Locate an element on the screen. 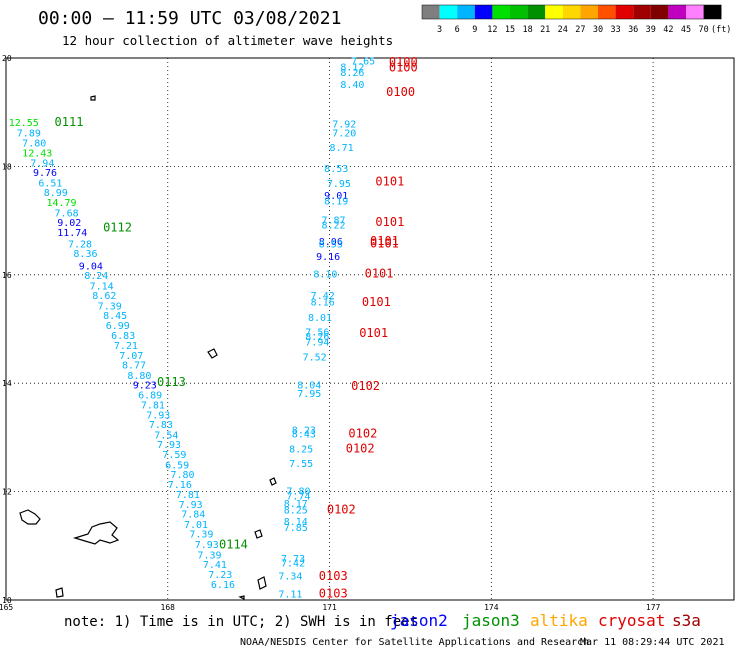  mission-jason2: jason2 is located at coordinates (419, 620).